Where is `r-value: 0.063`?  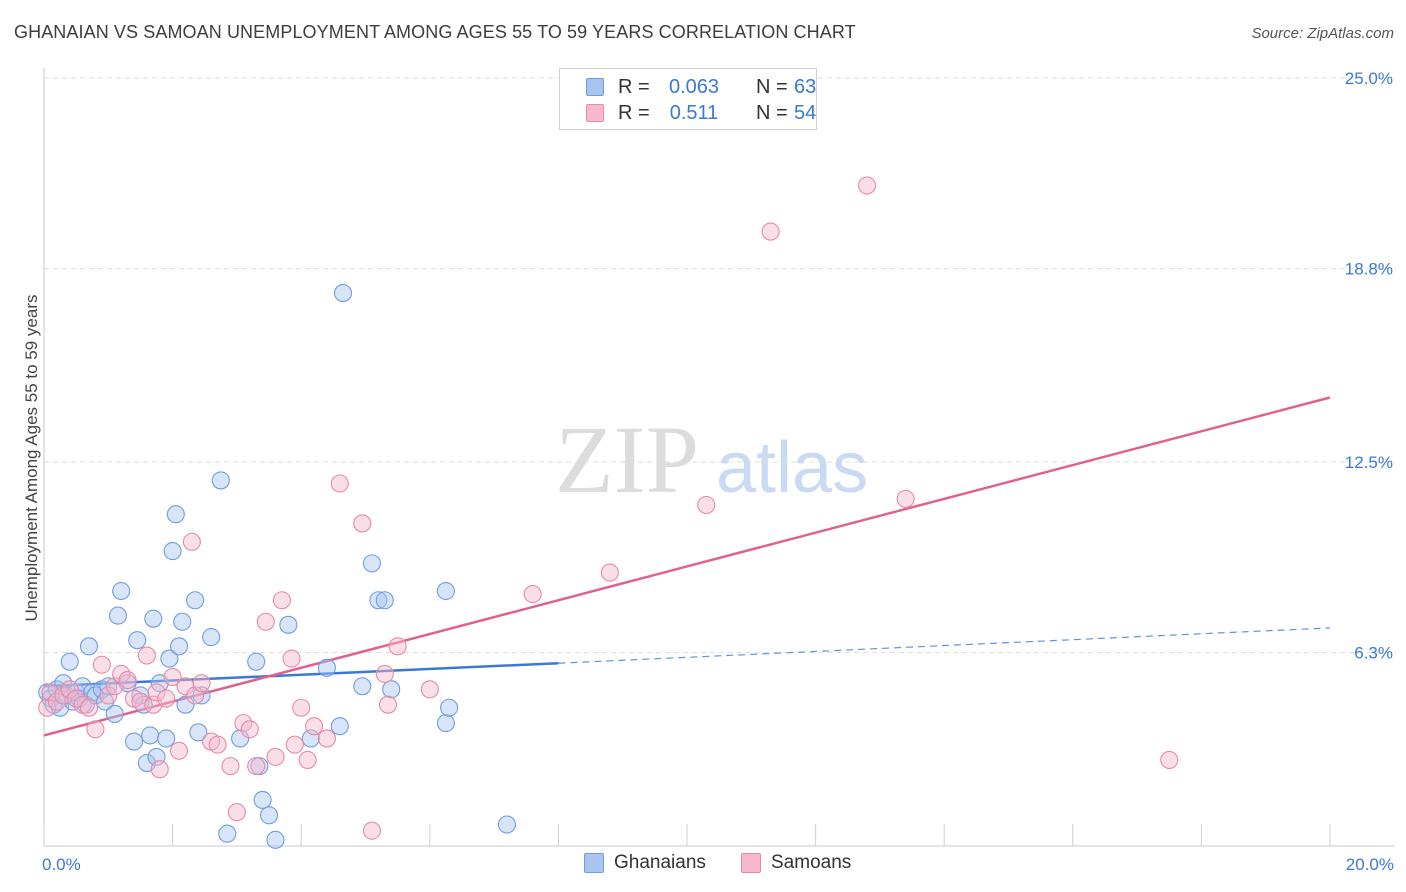
r-value: 0.063 is located at coordinates (694, 87).